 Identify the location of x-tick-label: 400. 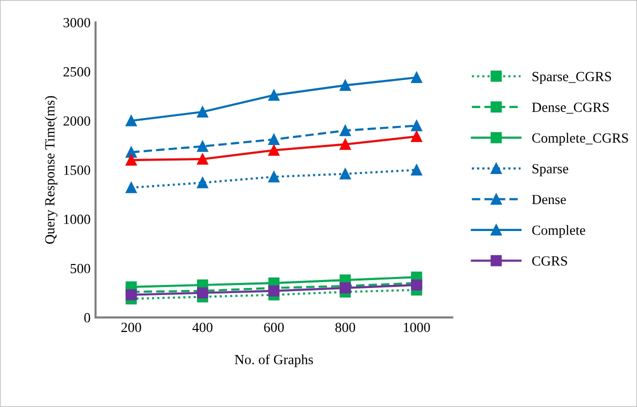
(202, 327).